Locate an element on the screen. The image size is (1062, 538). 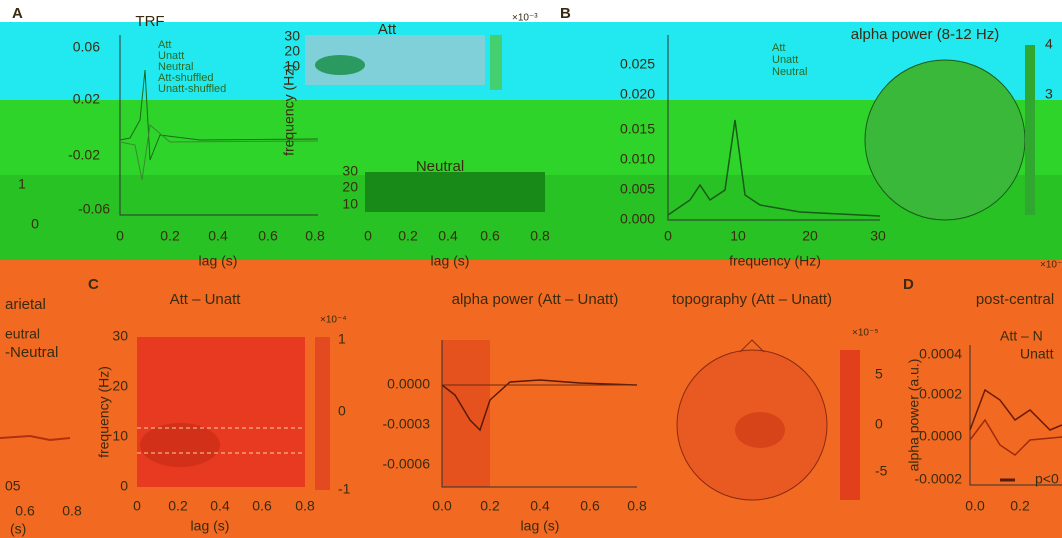
y-tick: -0.0003 is located at coordinates (407, 424).